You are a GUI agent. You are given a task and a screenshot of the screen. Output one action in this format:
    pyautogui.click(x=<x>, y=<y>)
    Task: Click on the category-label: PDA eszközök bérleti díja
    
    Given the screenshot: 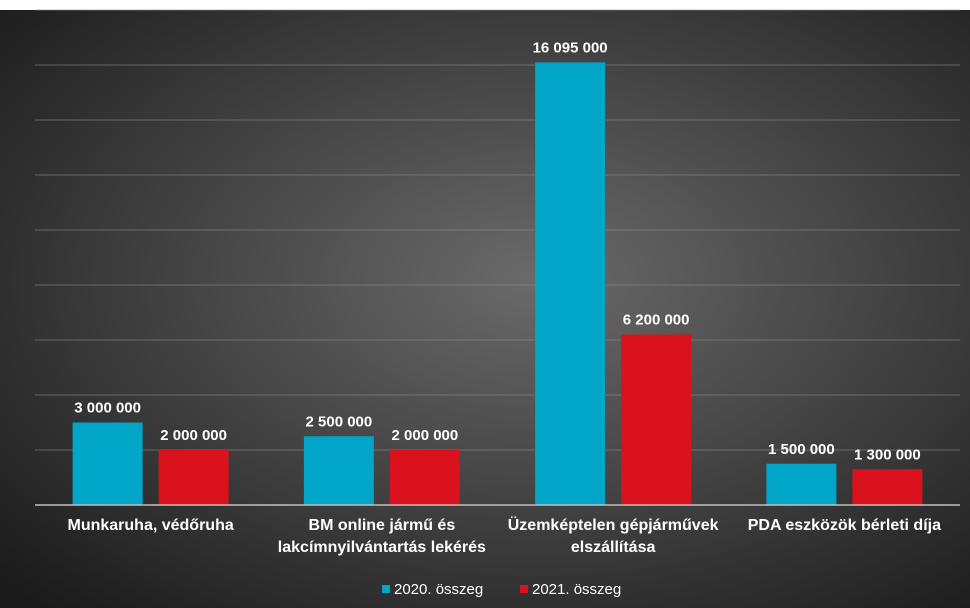 What is the action you would take?
    pyautogui.click(x=844, y=525)
    